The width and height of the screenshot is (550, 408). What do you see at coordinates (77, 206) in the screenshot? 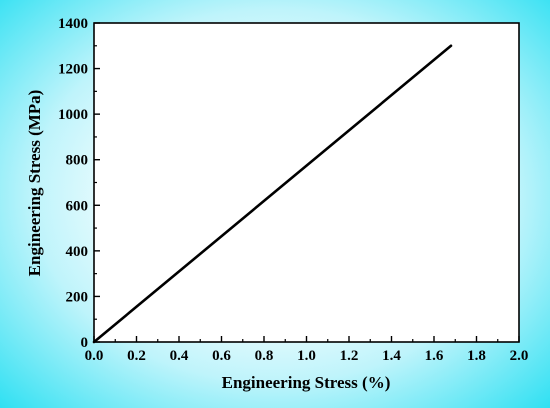
I see `y-tick-label: 600` at bounding box center [77, 206].